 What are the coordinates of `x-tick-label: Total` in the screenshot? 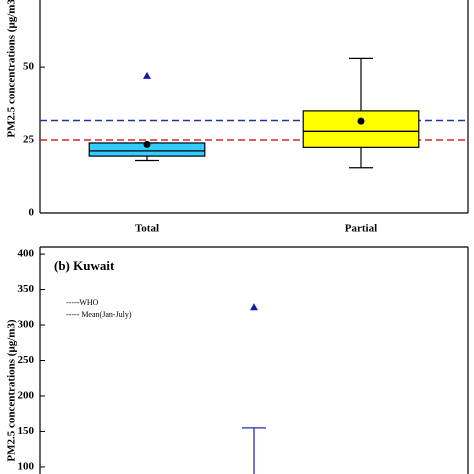 It's located at (147, 229).